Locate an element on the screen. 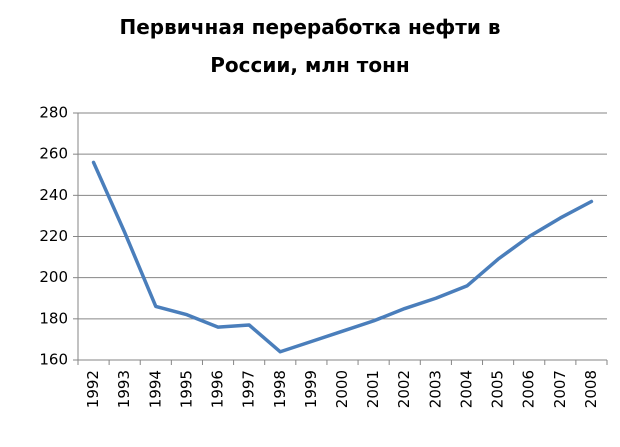 This screenshot has width=620, height=447. x-tick-label: 1994 is located at coordinates (155, 389).